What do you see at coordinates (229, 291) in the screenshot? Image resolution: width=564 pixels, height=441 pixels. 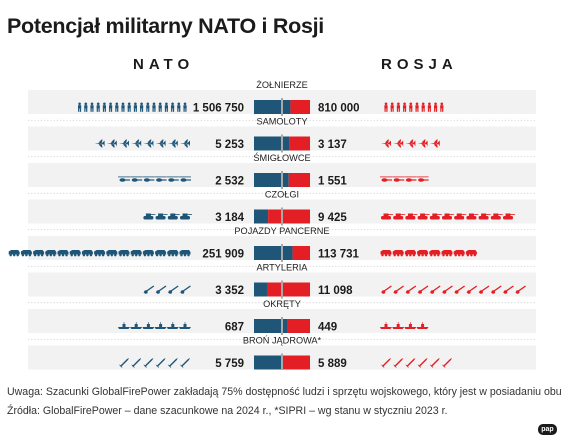 I see `value-label-nato: 3 352` at bounding box center [229, 291].